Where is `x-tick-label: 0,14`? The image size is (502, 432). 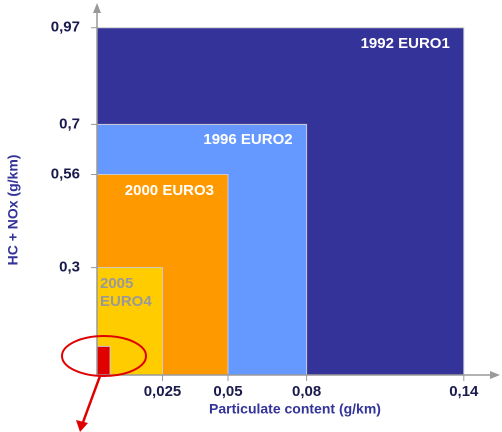 x-tick-label: 0,14 is located at coordinates (464, 391).